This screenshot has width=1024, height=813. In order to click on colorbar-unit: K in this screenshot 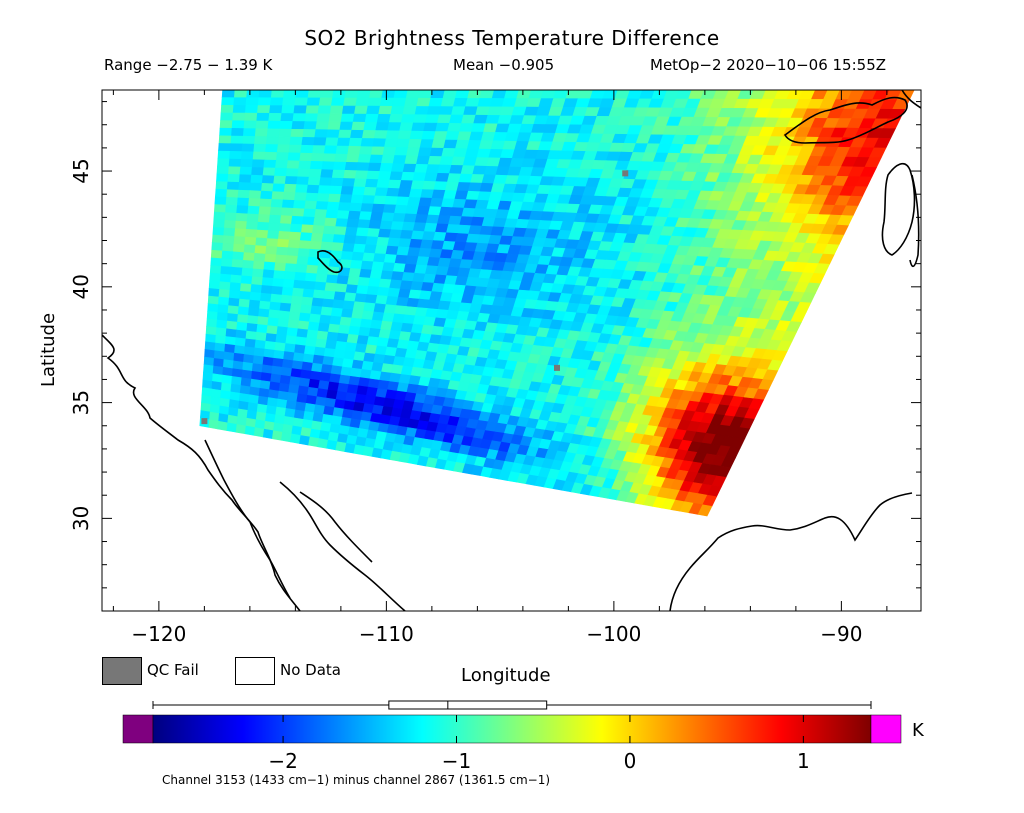, I will do `click(918, 730)`.